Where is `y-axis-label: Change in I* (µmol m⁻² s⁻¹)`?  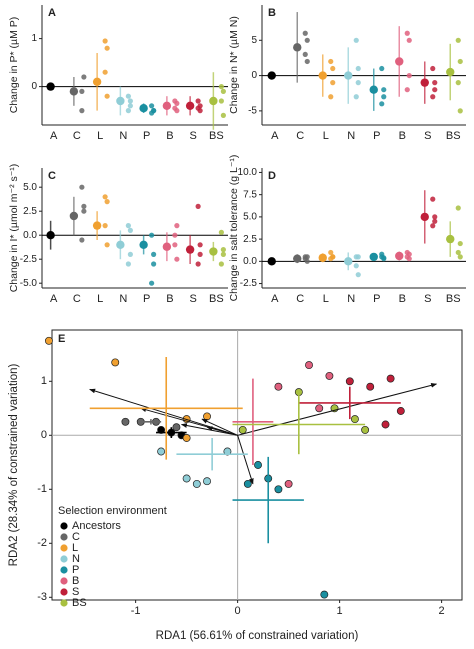 y-axis-label: Change in I* (µmol m⁻² s⁻¹) is located at coordinates (14, 228).